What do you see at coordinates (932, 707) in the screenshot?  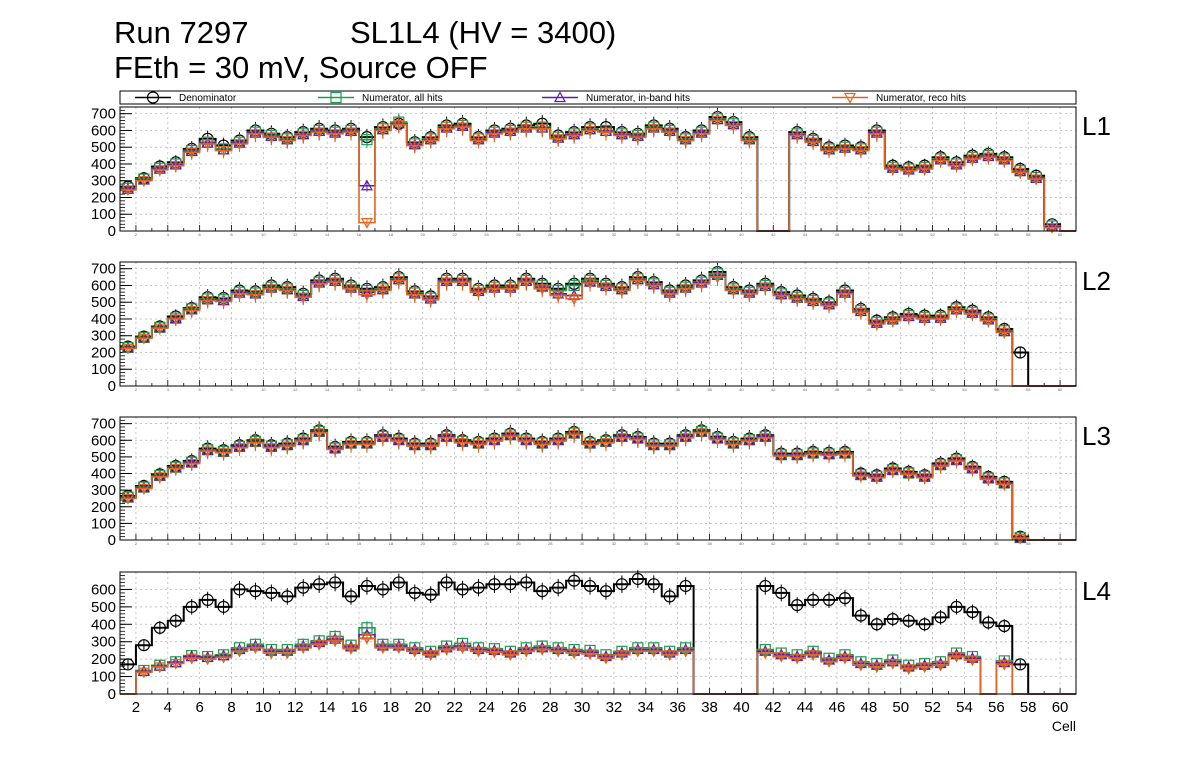 I see `x-tick-label: 52` at bounding box center [932, 707].